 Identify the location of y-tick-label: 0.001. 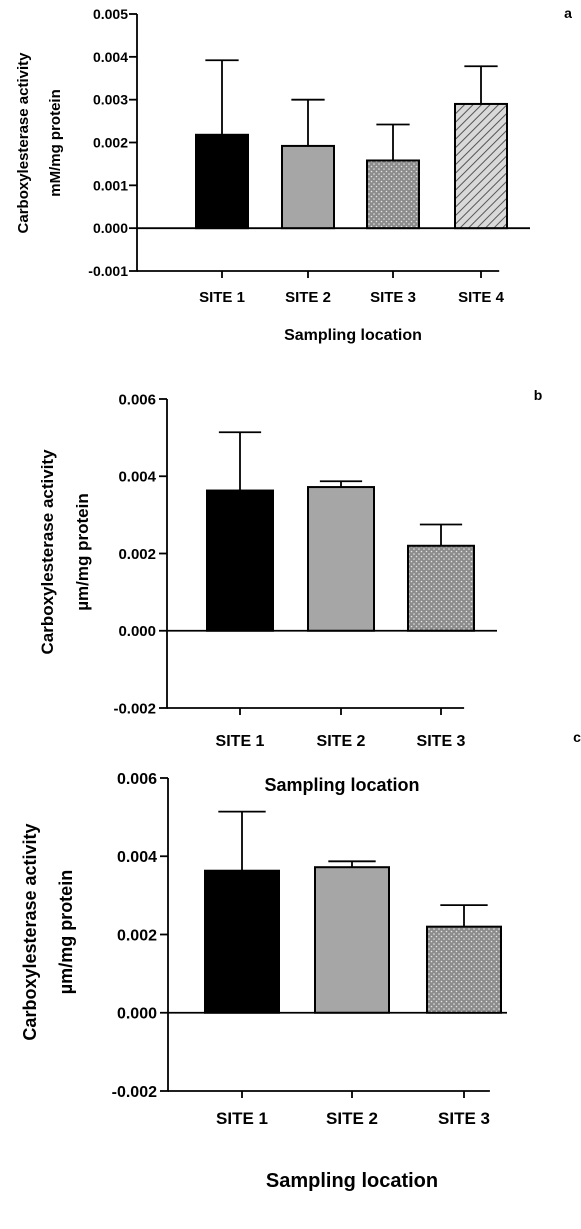
(110, 185).